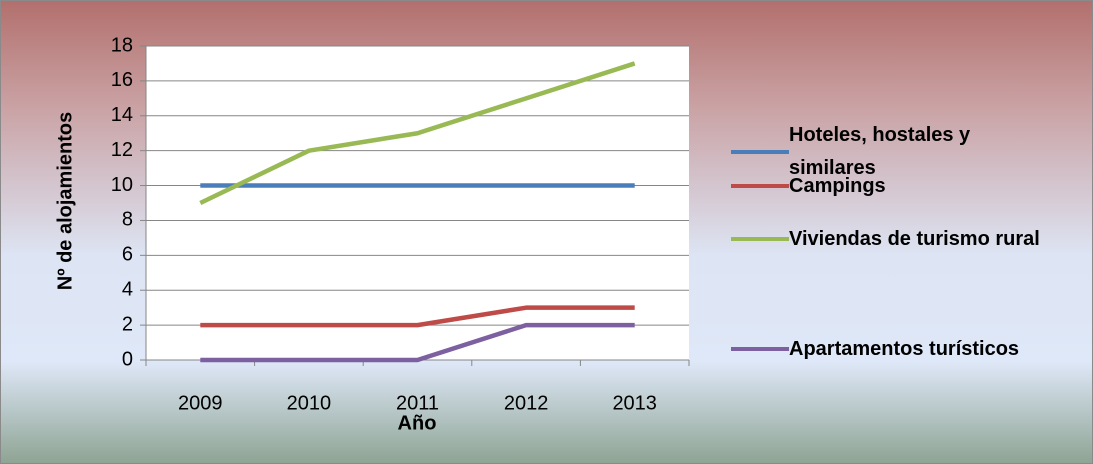 The image size is (1093, 464). What do you see at coordinates (122, 150) in the screenshot?
I see `y-tick-label: 12` at bounding box center [122, 150].